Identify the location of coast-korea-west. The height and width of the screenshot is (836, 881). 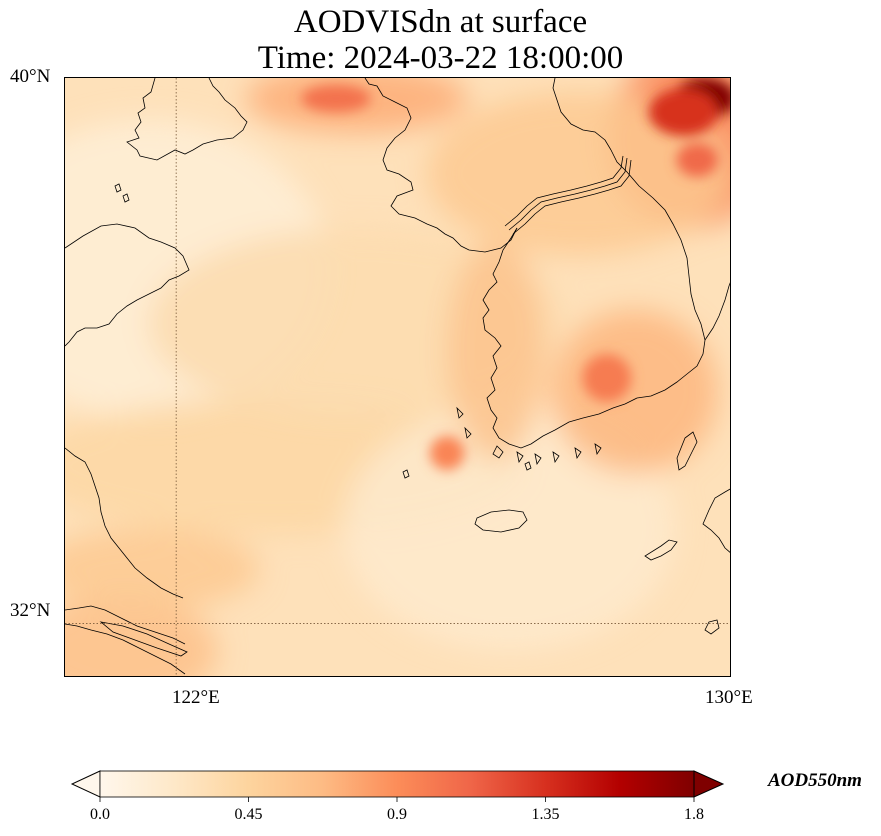
(594, 299).